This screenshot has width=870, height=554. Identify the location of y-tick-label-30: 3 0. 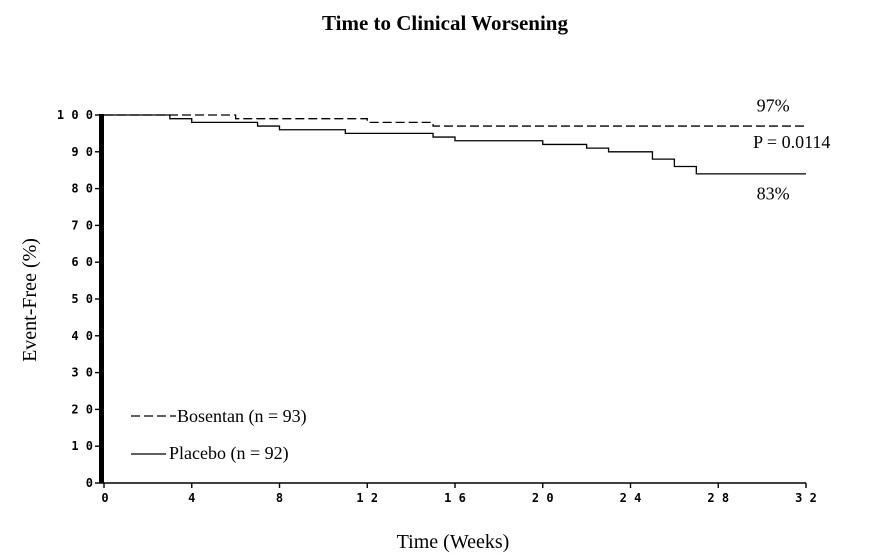
(82, 373).